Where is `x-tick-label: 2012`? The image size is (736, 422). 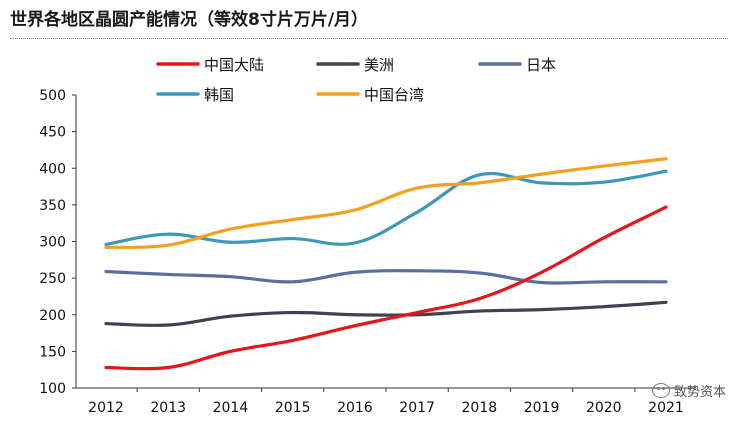 x-tick-label: 2012 is located at coordinates (106, 408).